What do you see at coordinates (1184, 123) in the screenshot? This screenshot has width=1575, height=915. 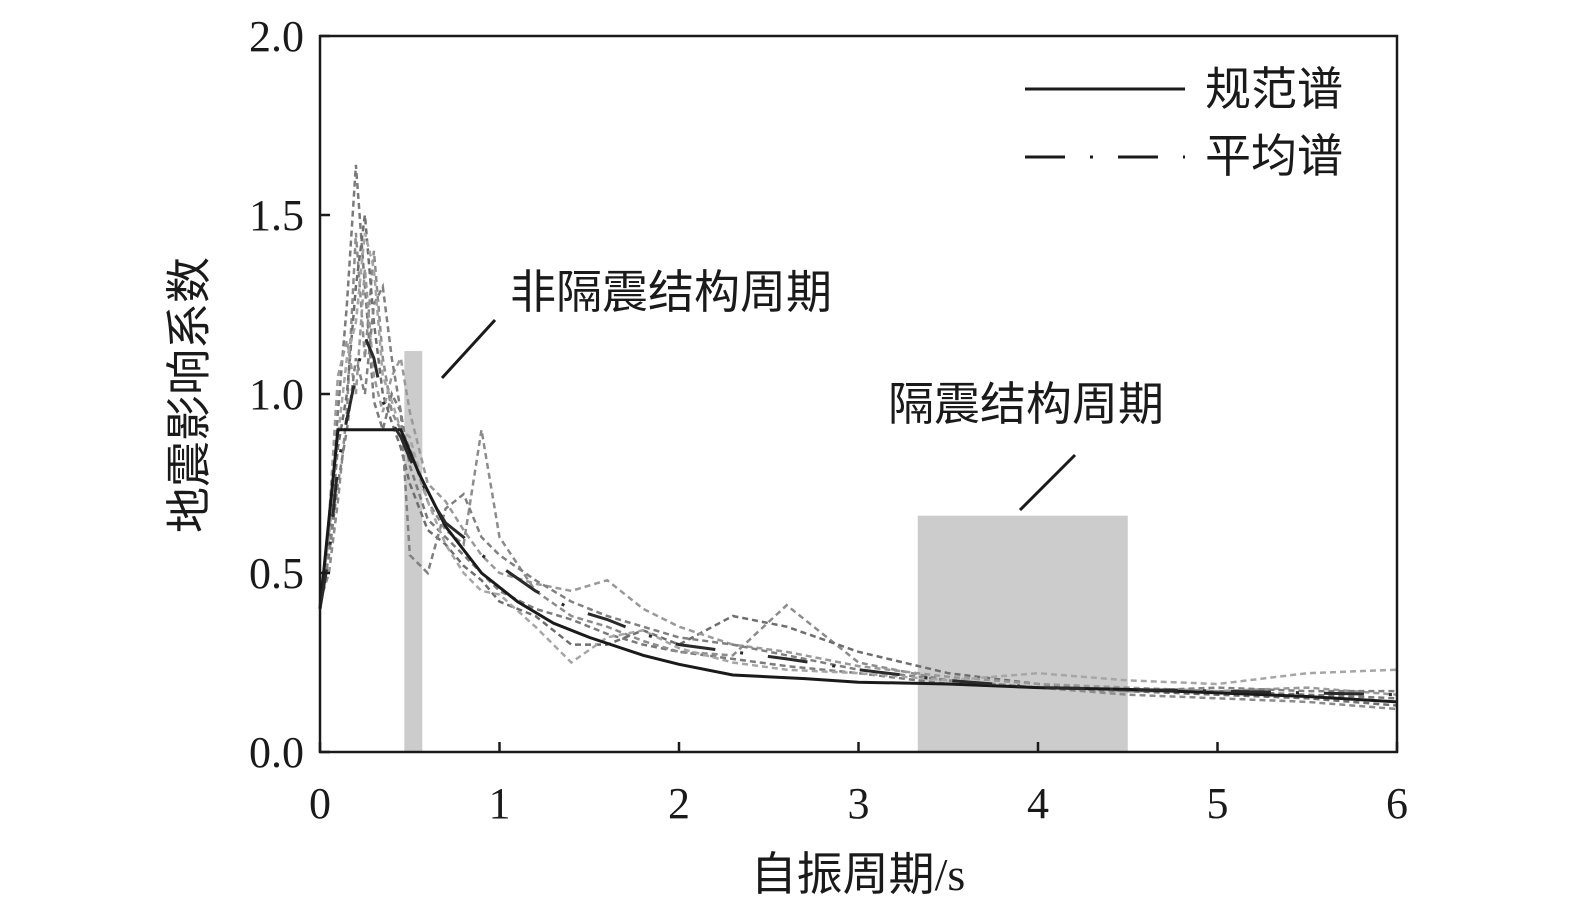 I see `legend: 规范谱 平均谱` at bounding box center [1184, 123].